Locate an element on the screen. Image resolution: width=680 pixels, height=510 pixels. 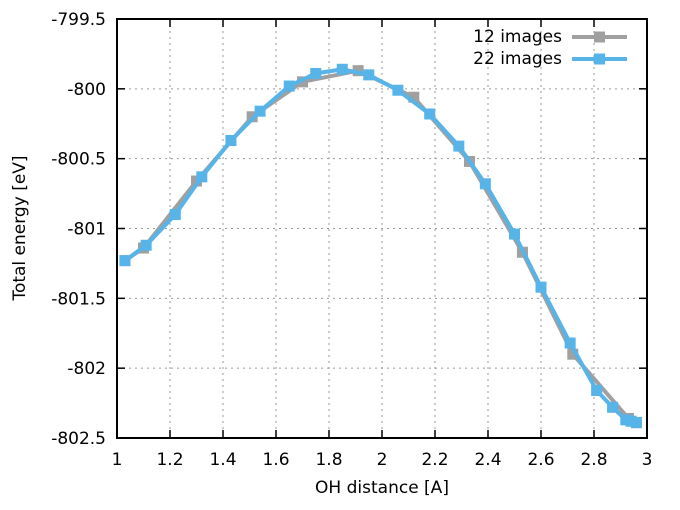
x-tick-labels: 1 1.2 1.4 1.6 1.8 2 2.2 2.4 2.6 2.8 3 is located at coordinates (382, 460).